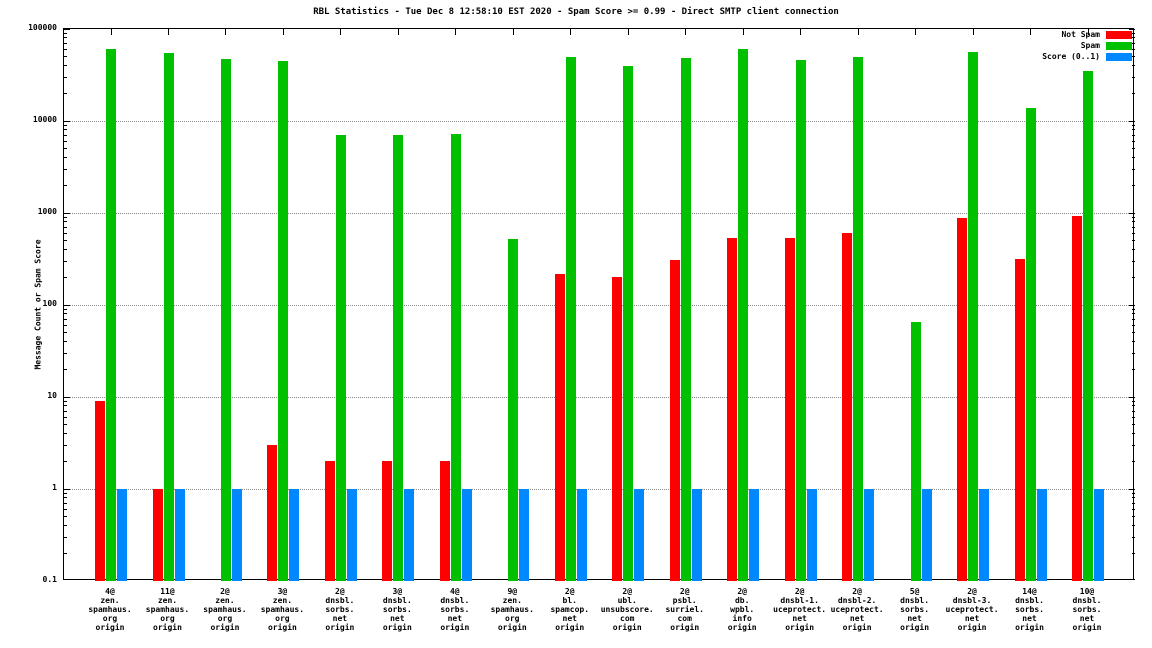  Describe the element at coordinates (742, 609) in the screenshot. I see `x-tick-label: 2@ db. wpbl. info origin` at that location.